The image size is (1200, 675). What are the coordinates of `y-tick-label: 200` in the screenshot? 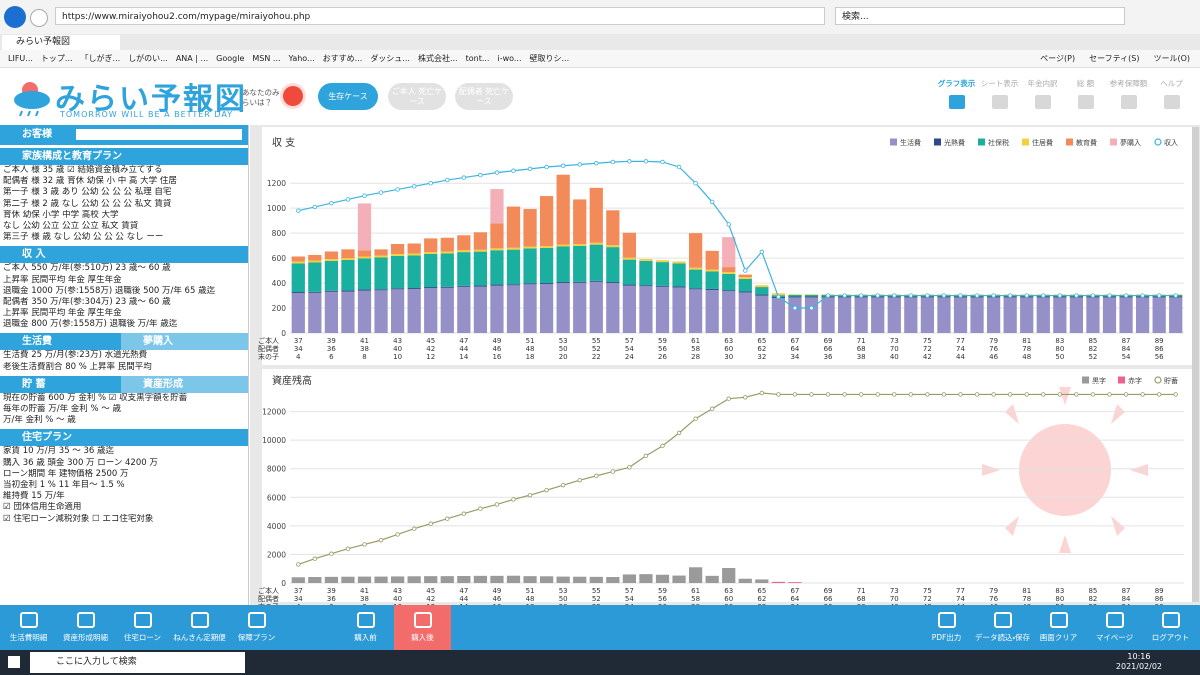 It's located at (279, 308).